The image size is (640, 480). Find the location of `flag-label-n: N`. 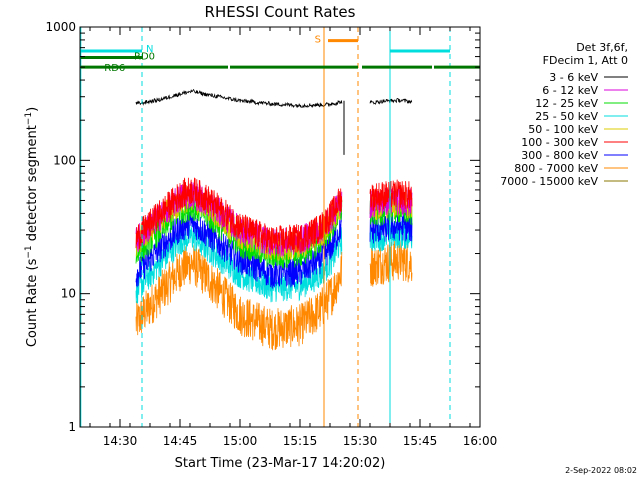

flag-label-n: N is located at coordinates (149, 49).